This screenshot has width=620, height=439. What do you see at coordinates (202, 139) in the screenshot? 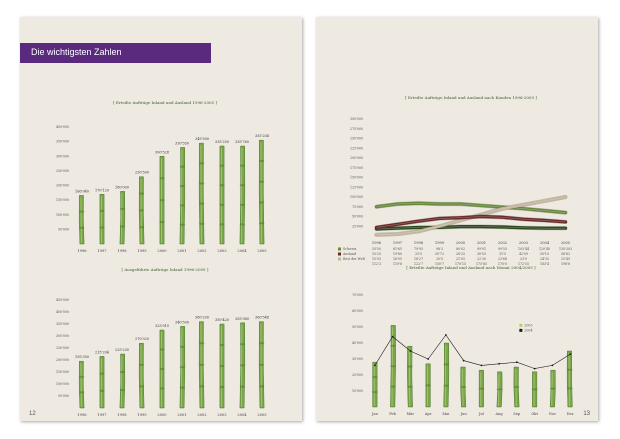
I see `data-label: 345'500` at bounding box center [202, 139].